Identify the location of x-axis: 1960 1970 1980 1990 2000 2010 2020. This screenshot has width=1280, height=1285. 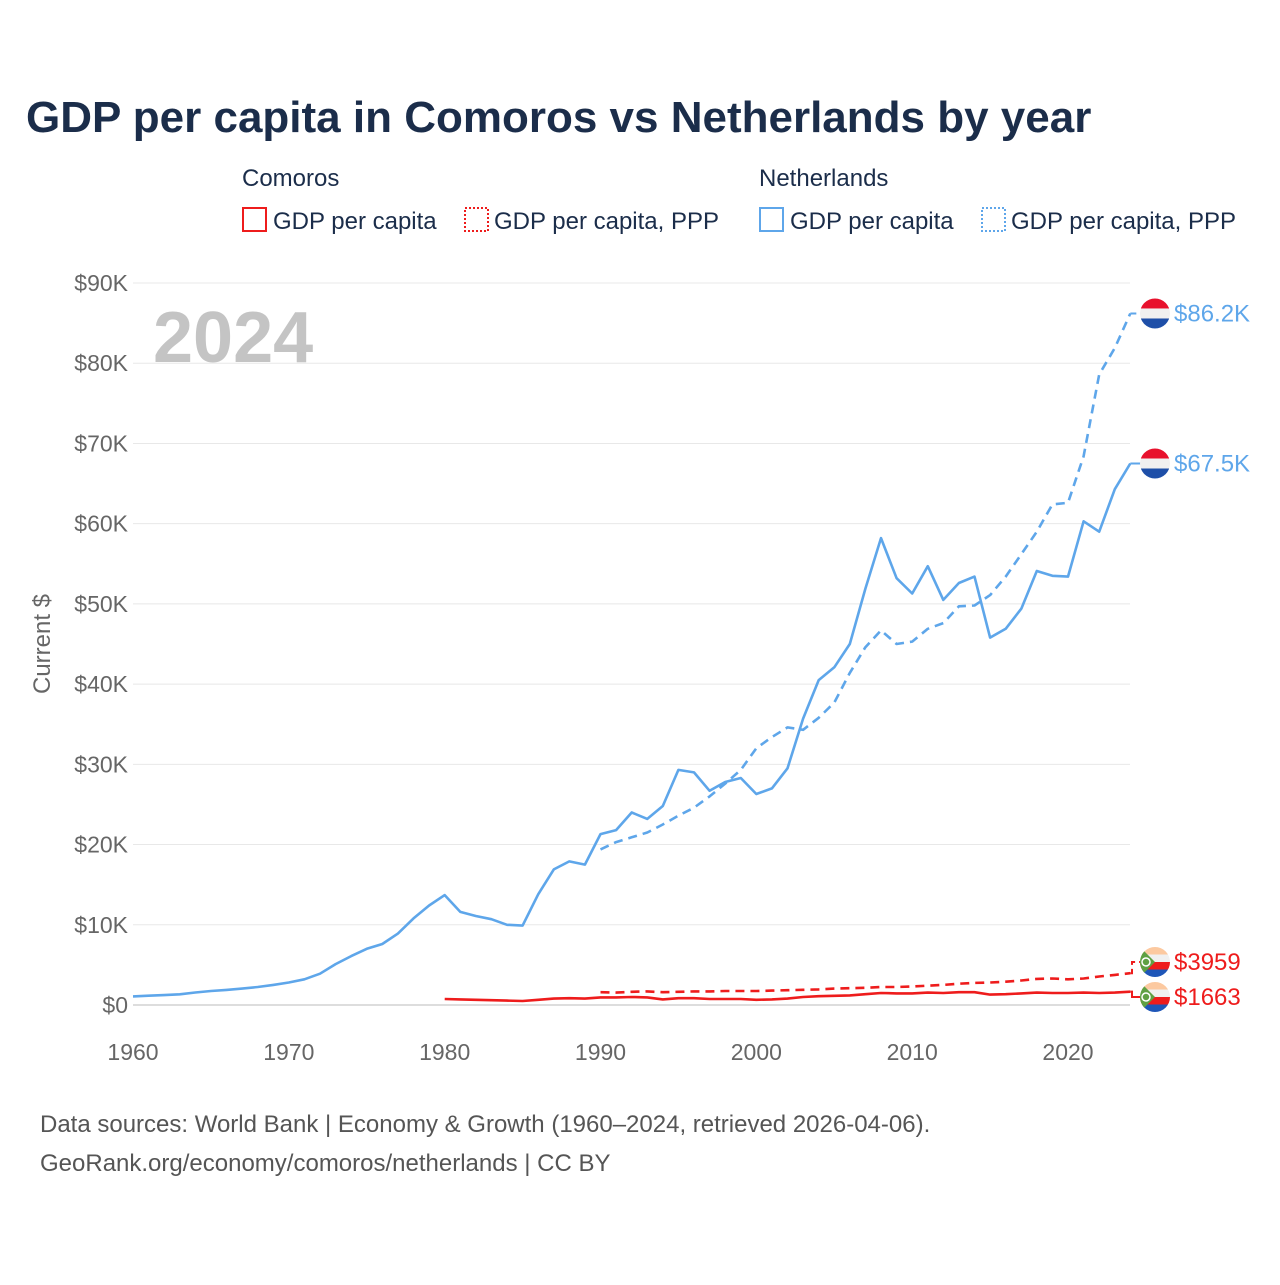
(600, 1052).